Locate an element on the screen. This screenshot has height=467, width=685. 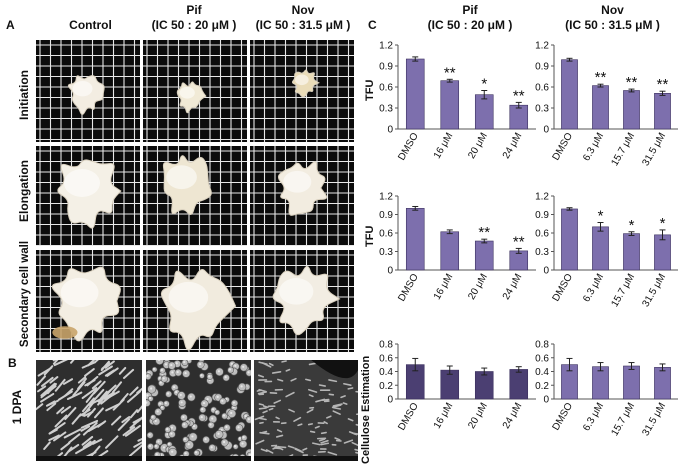
chart-column-header-pif: Pif (IC 50 : 20 μM ) is located at coordinates (470, 17).